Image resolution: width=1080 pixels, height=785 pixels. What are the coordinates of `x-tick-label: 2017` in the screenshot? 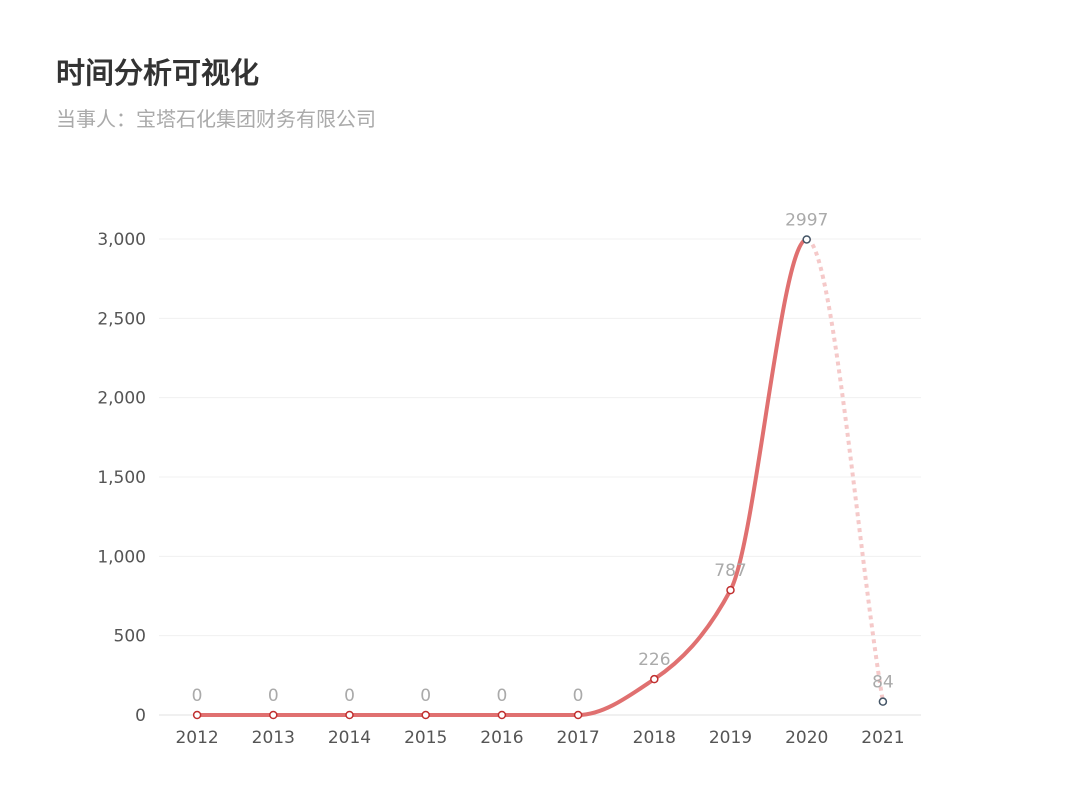 It's located at (577, 738).